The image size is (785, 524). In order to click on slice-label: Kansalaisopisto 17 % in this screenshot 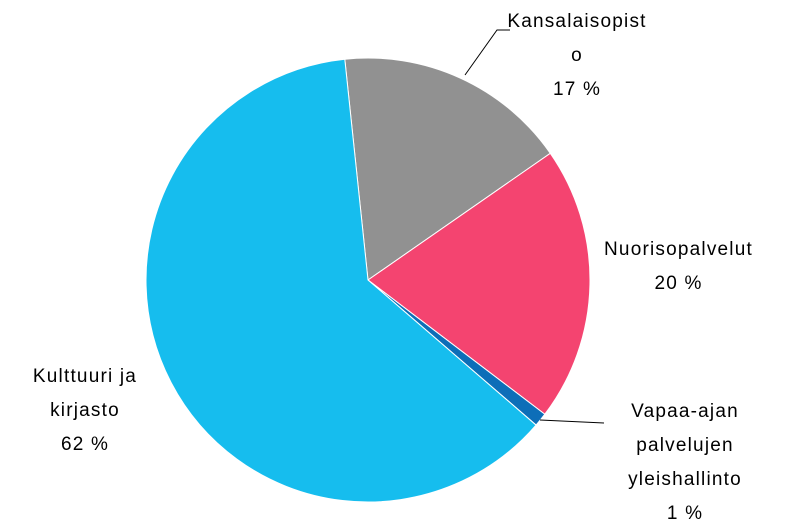, I will do `click(577, 56)`.